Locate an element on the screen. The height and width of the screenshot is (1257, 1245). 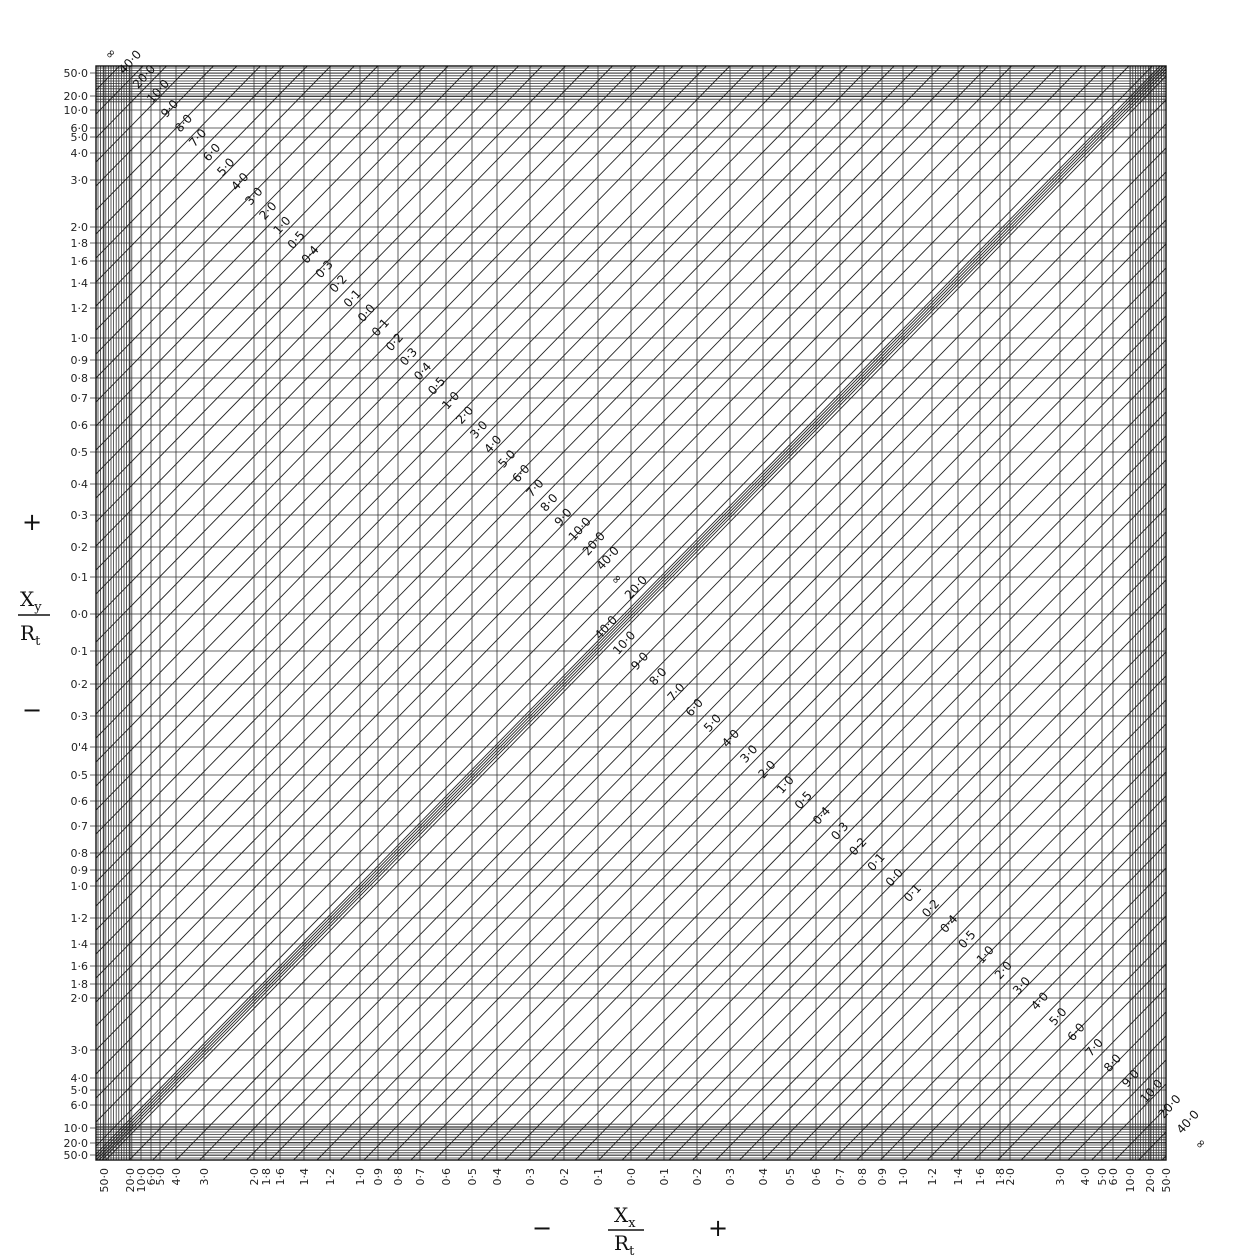
y-tick-label: 0'4 is located at coordinates (79, 747).